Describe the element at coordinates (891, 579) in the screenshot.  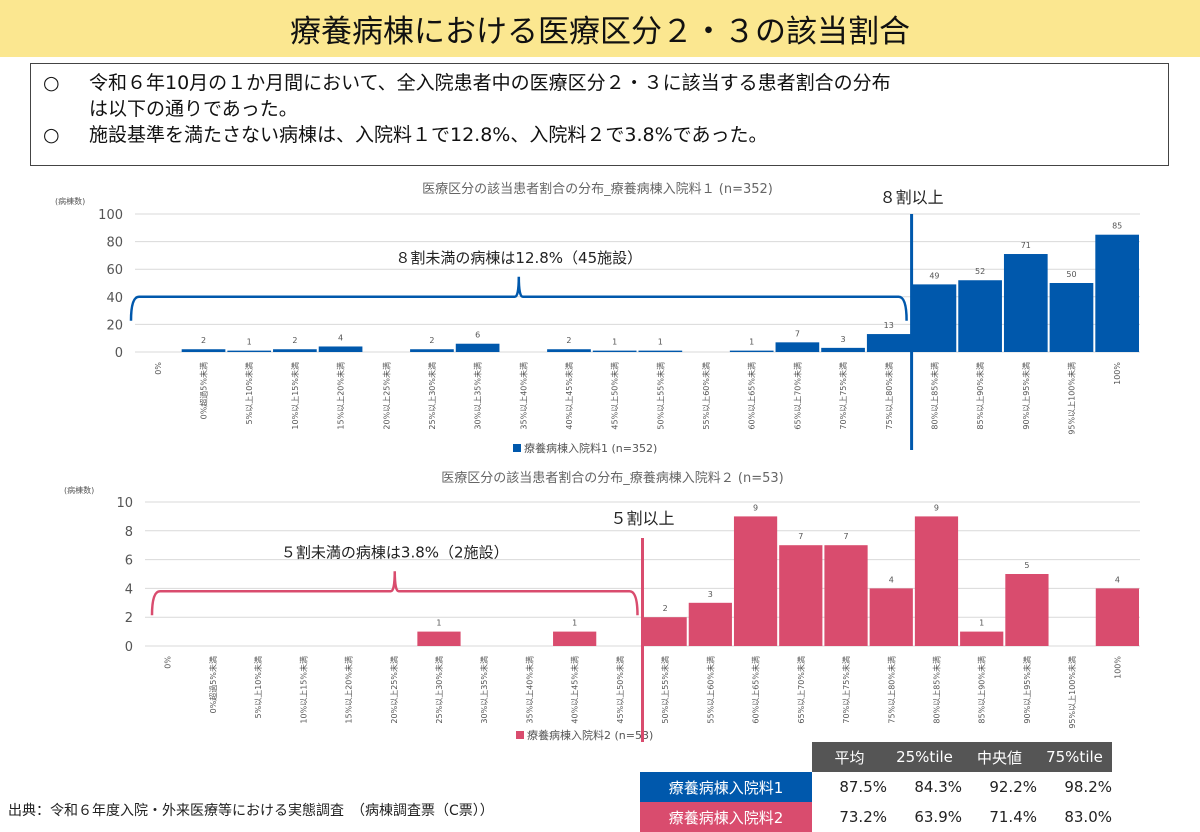
I see `data-label: 4` at that location.